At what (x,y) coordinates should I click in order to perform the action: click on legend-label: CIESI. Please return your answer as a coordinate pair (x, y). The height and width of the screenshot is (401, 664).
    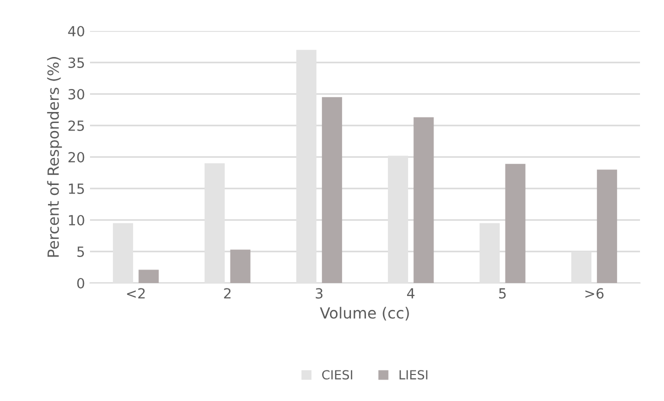
    Looking at the image, I should click on (337, 375).